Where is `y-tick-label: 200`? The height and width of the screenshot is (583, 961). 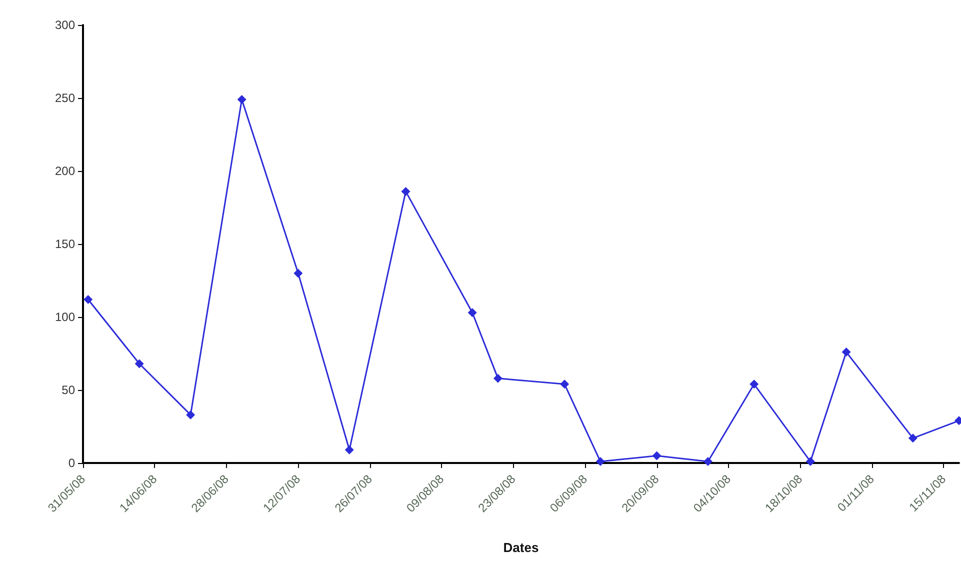
y-tick-label: 200 is located at coordinates (65, 171).